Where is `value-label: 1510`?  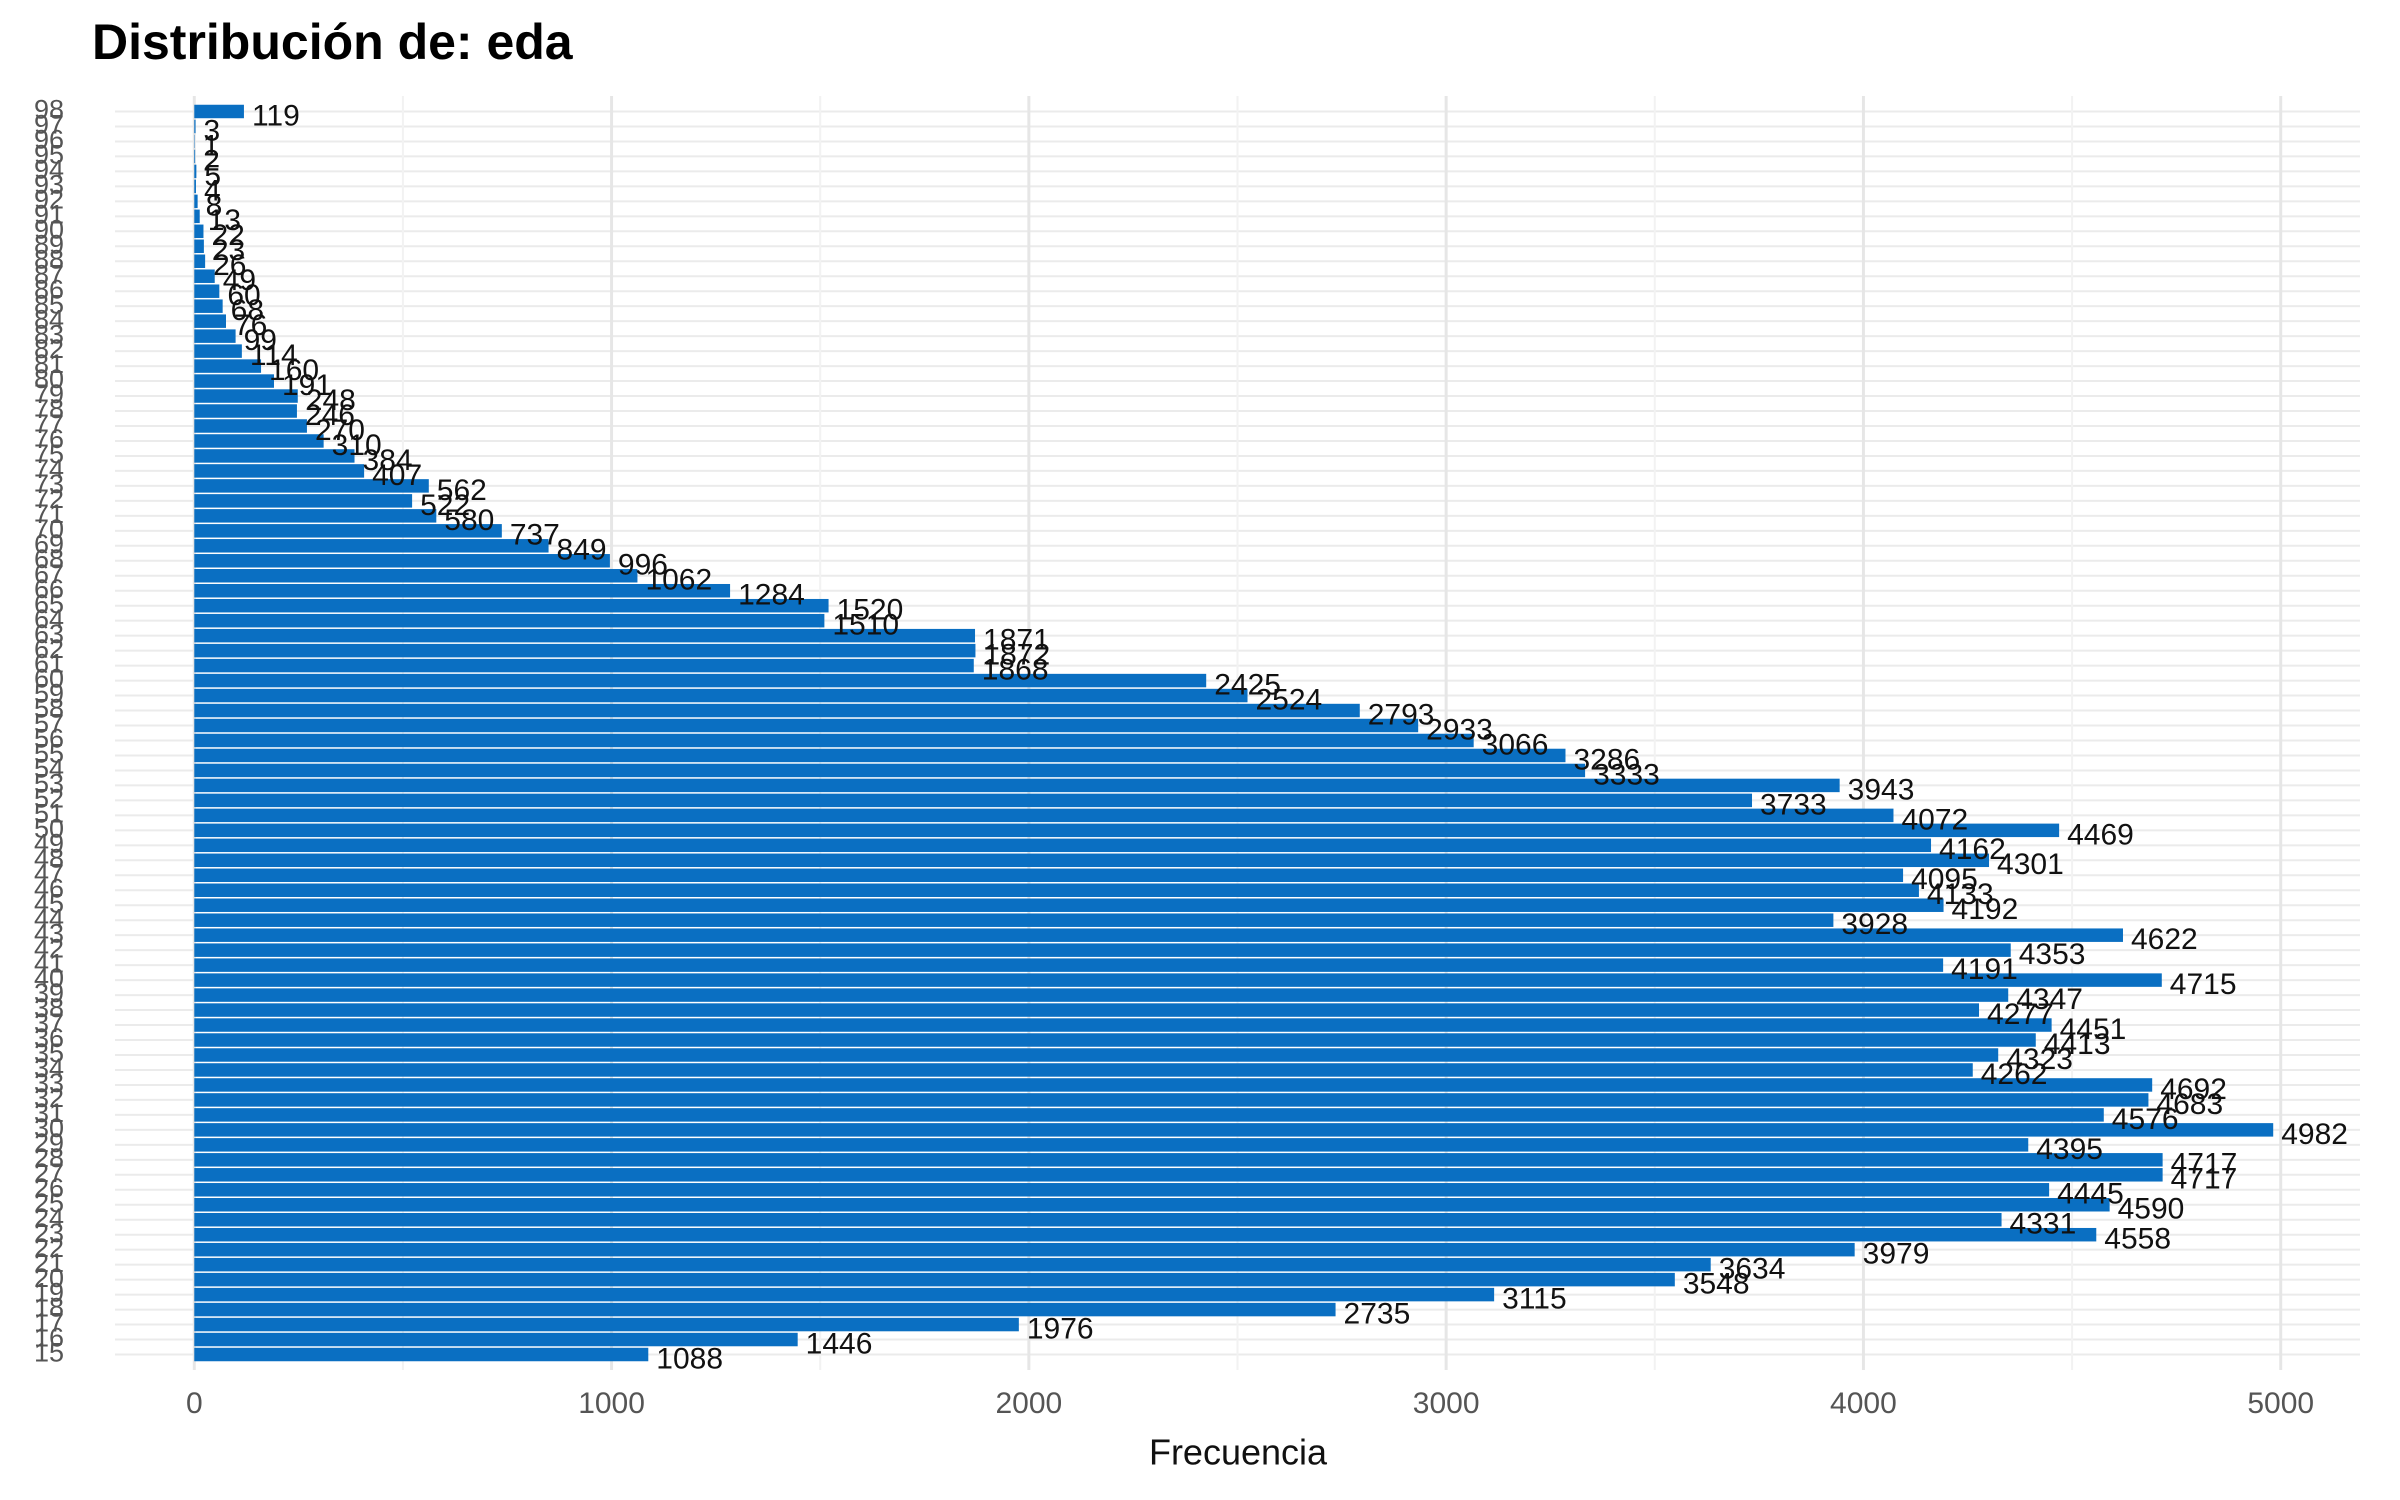 value-label: 1510 is located at coordinates (865, 625).